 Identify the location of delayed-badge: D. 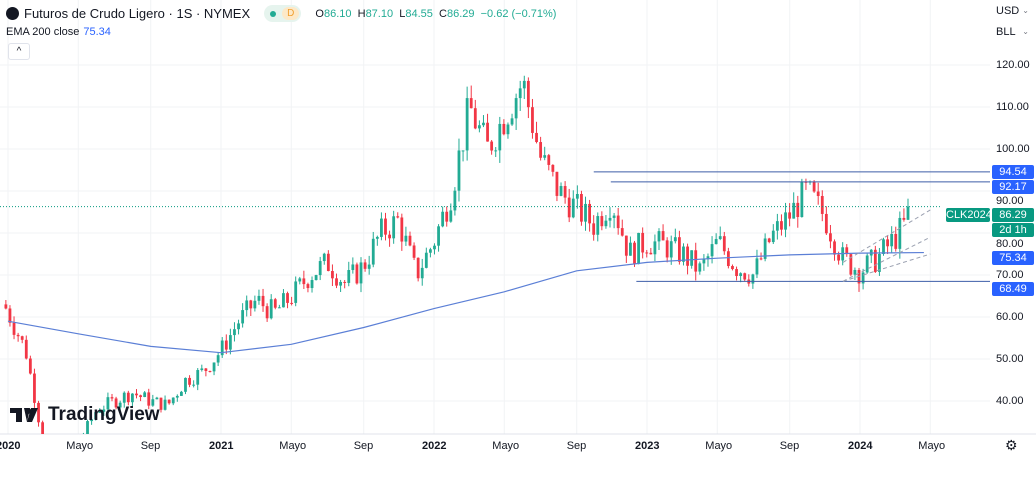
(291, 13).